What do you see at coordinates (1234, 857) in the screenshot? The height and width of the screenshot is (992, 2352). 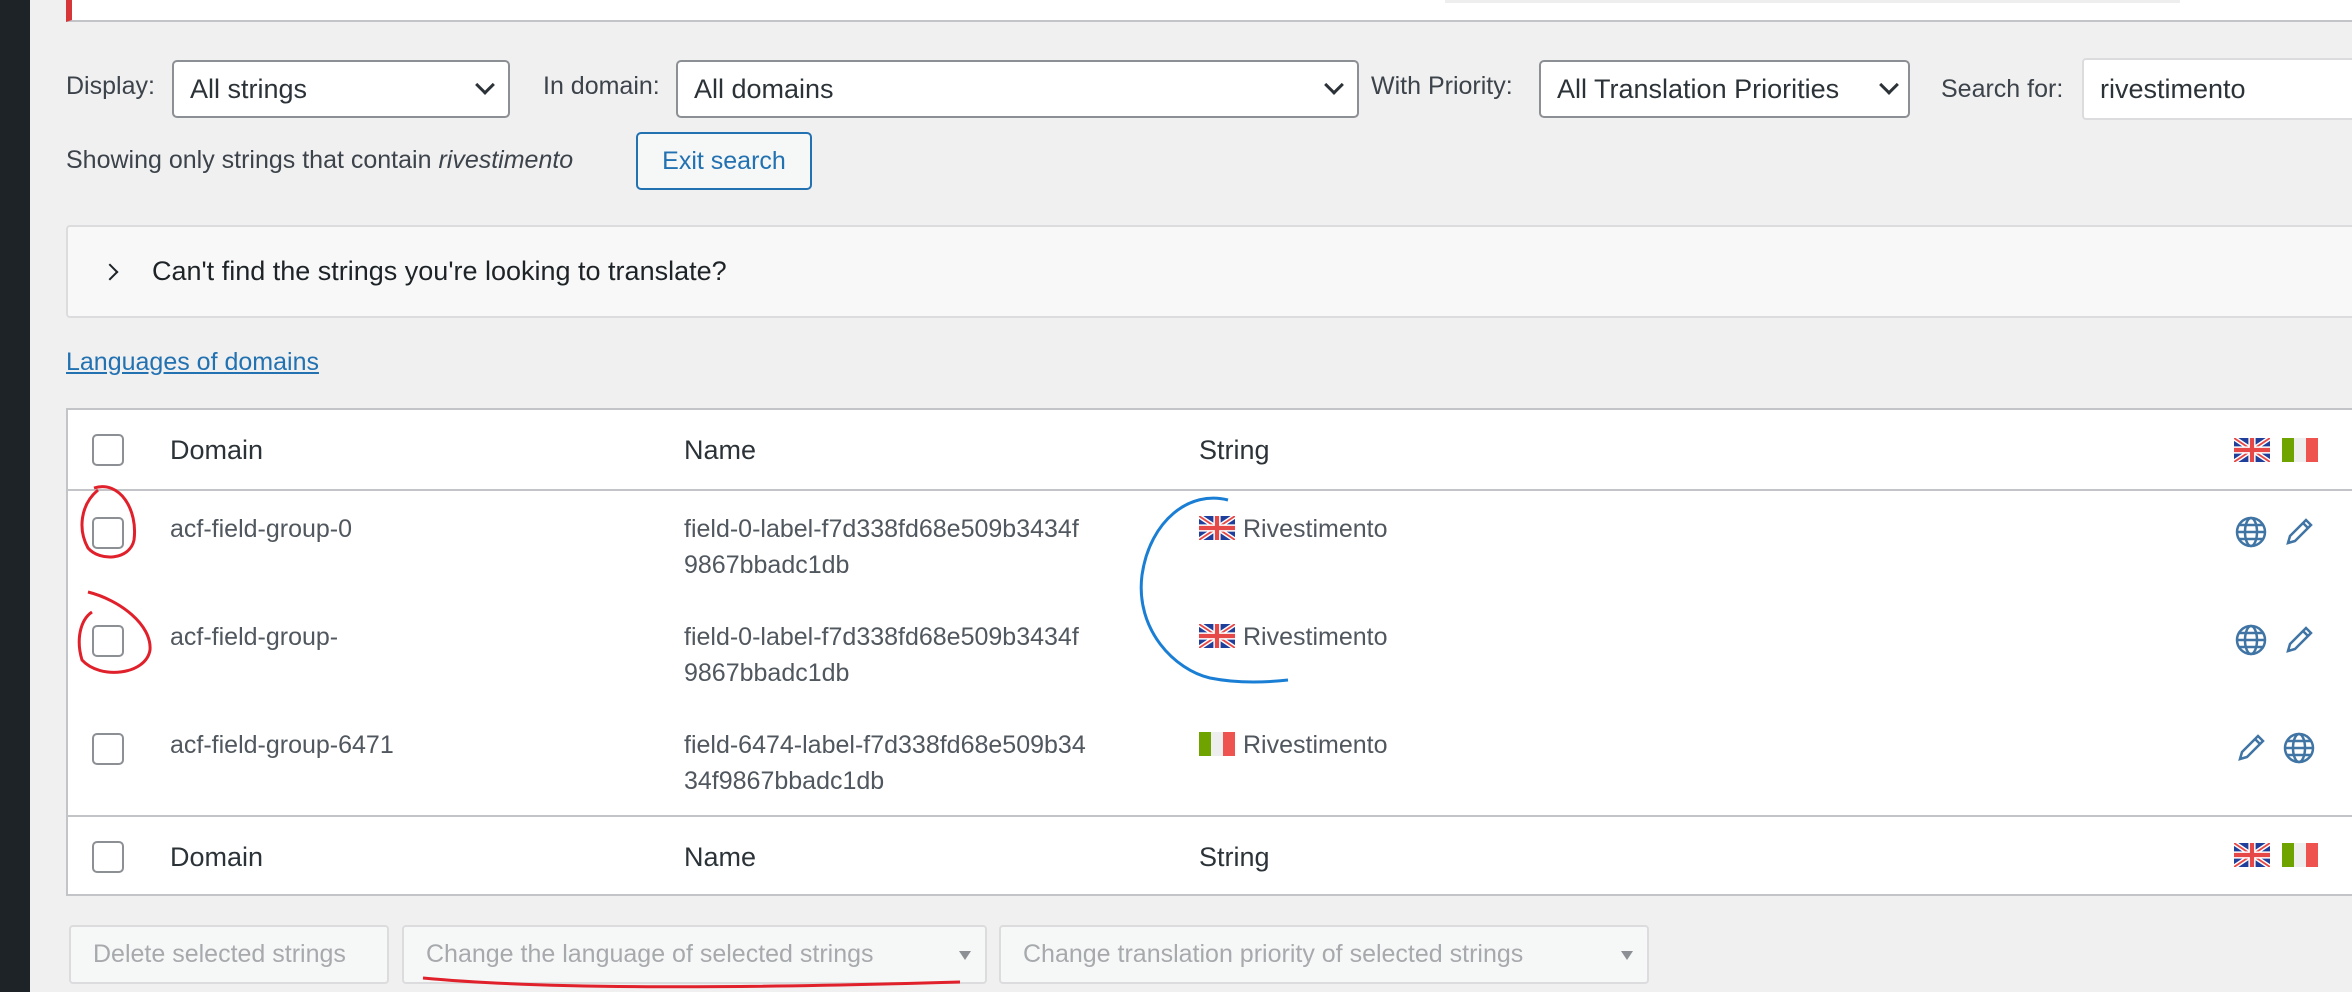 I see `column-string-footer: String` at bounding box center [1234, 857].